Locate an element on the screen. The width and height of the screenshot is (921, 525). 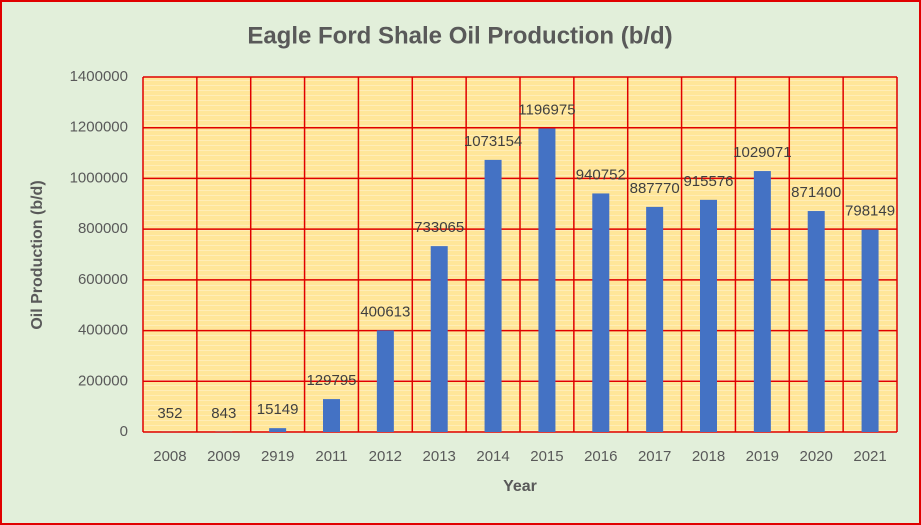
data-label: 129795 is located at coordinates (331, 380).